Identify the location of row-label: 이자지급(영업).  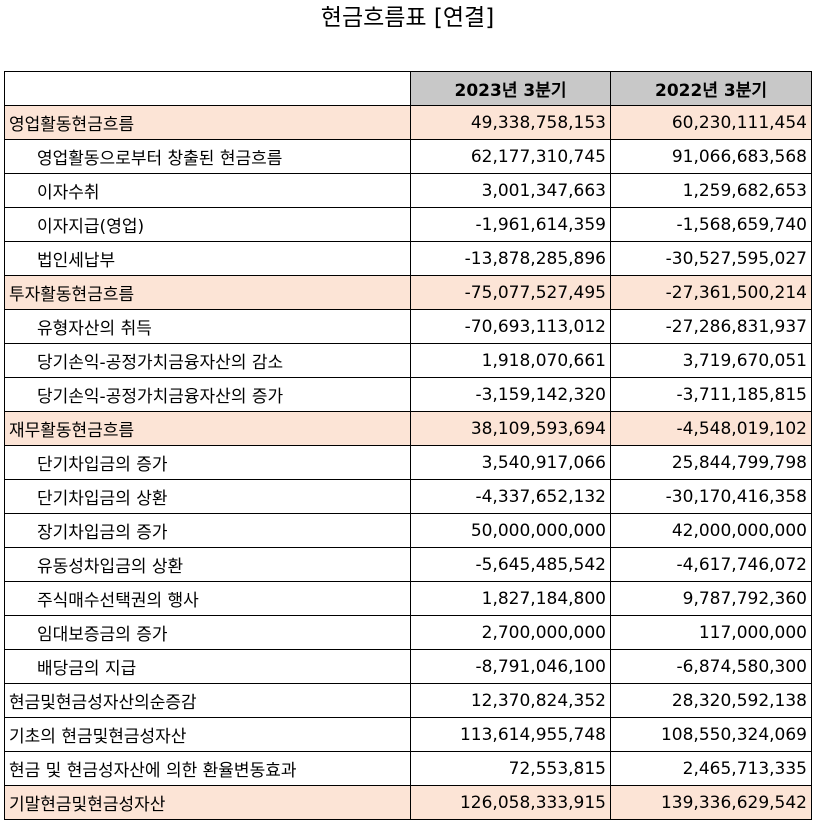
(207, 224).